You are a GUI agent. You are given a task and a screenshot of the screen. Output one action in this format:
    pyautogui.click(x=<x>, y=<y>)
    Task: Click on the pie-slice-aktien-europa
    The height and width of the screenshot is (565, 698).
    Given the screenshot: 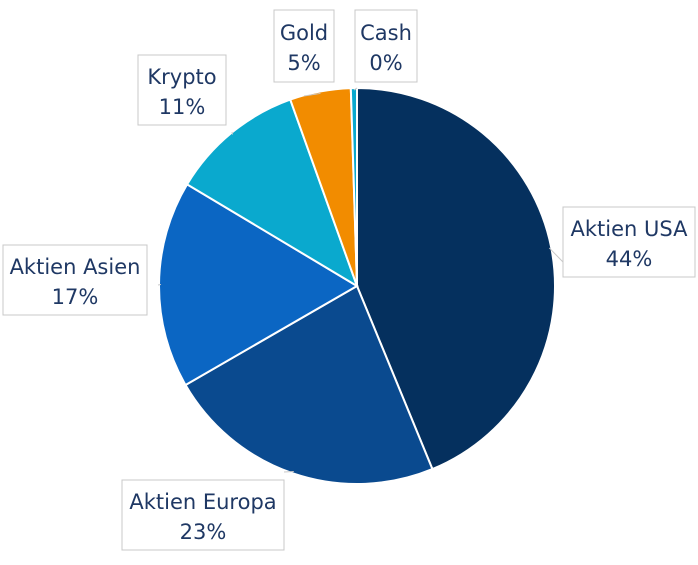 What is the action you would take?
    pyautogui.click(x=309, y=384)
    